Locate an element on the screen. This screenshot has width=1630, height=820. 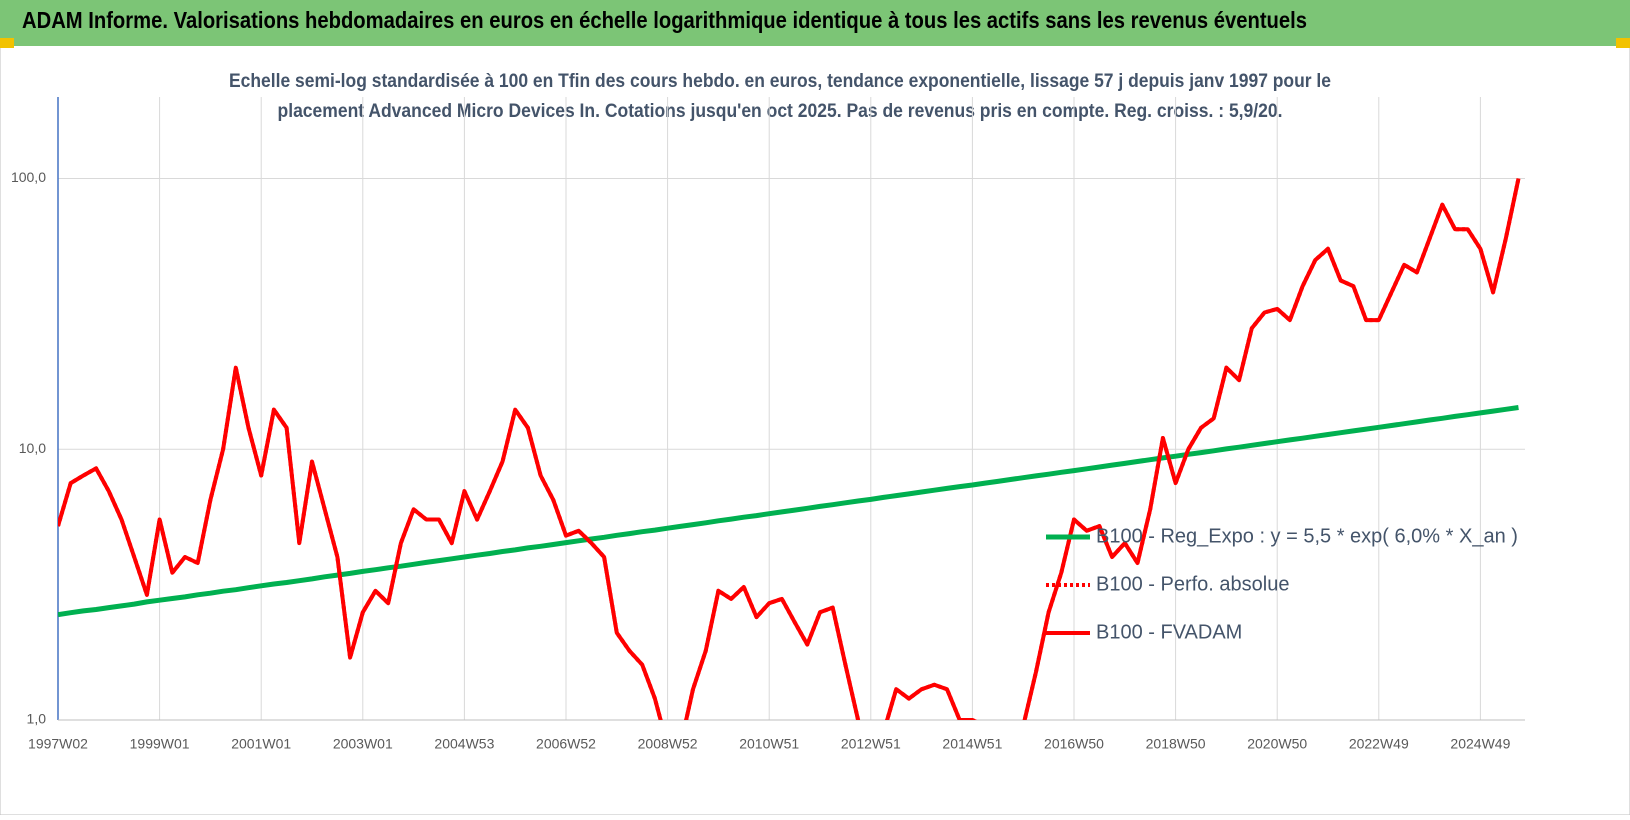
x-tick-label: 1997W02 is located at coordinates (58, 744).